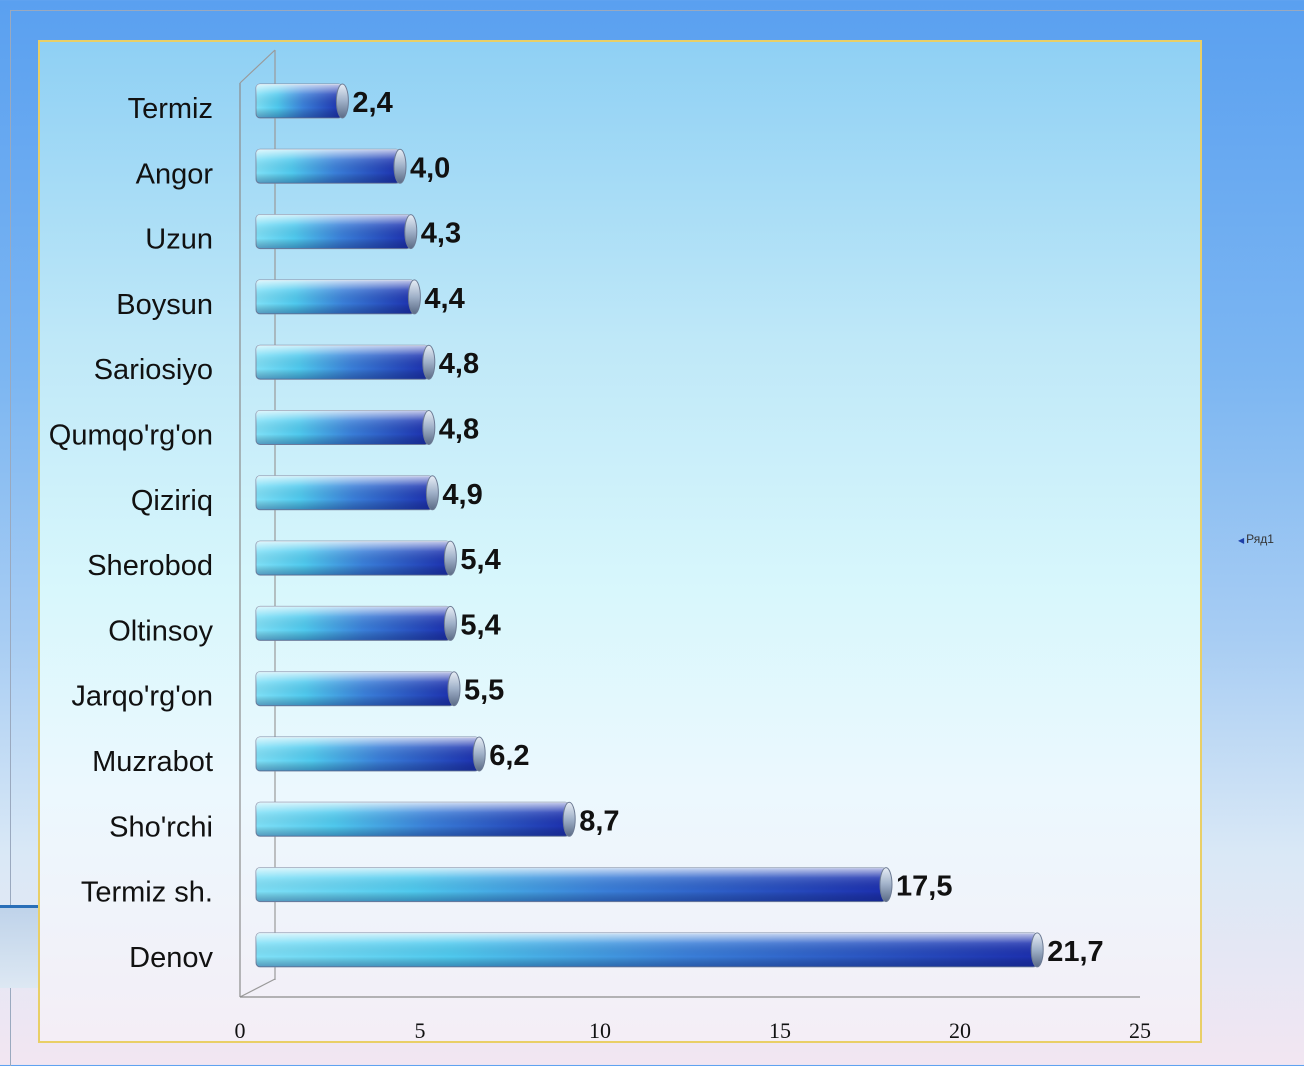 Image resolution: width=1304 pixels, height=1066 pixels. Describe the element at coordinates (960, 1030) in the screenshot. I see `x-tick-label: 20` at that location.